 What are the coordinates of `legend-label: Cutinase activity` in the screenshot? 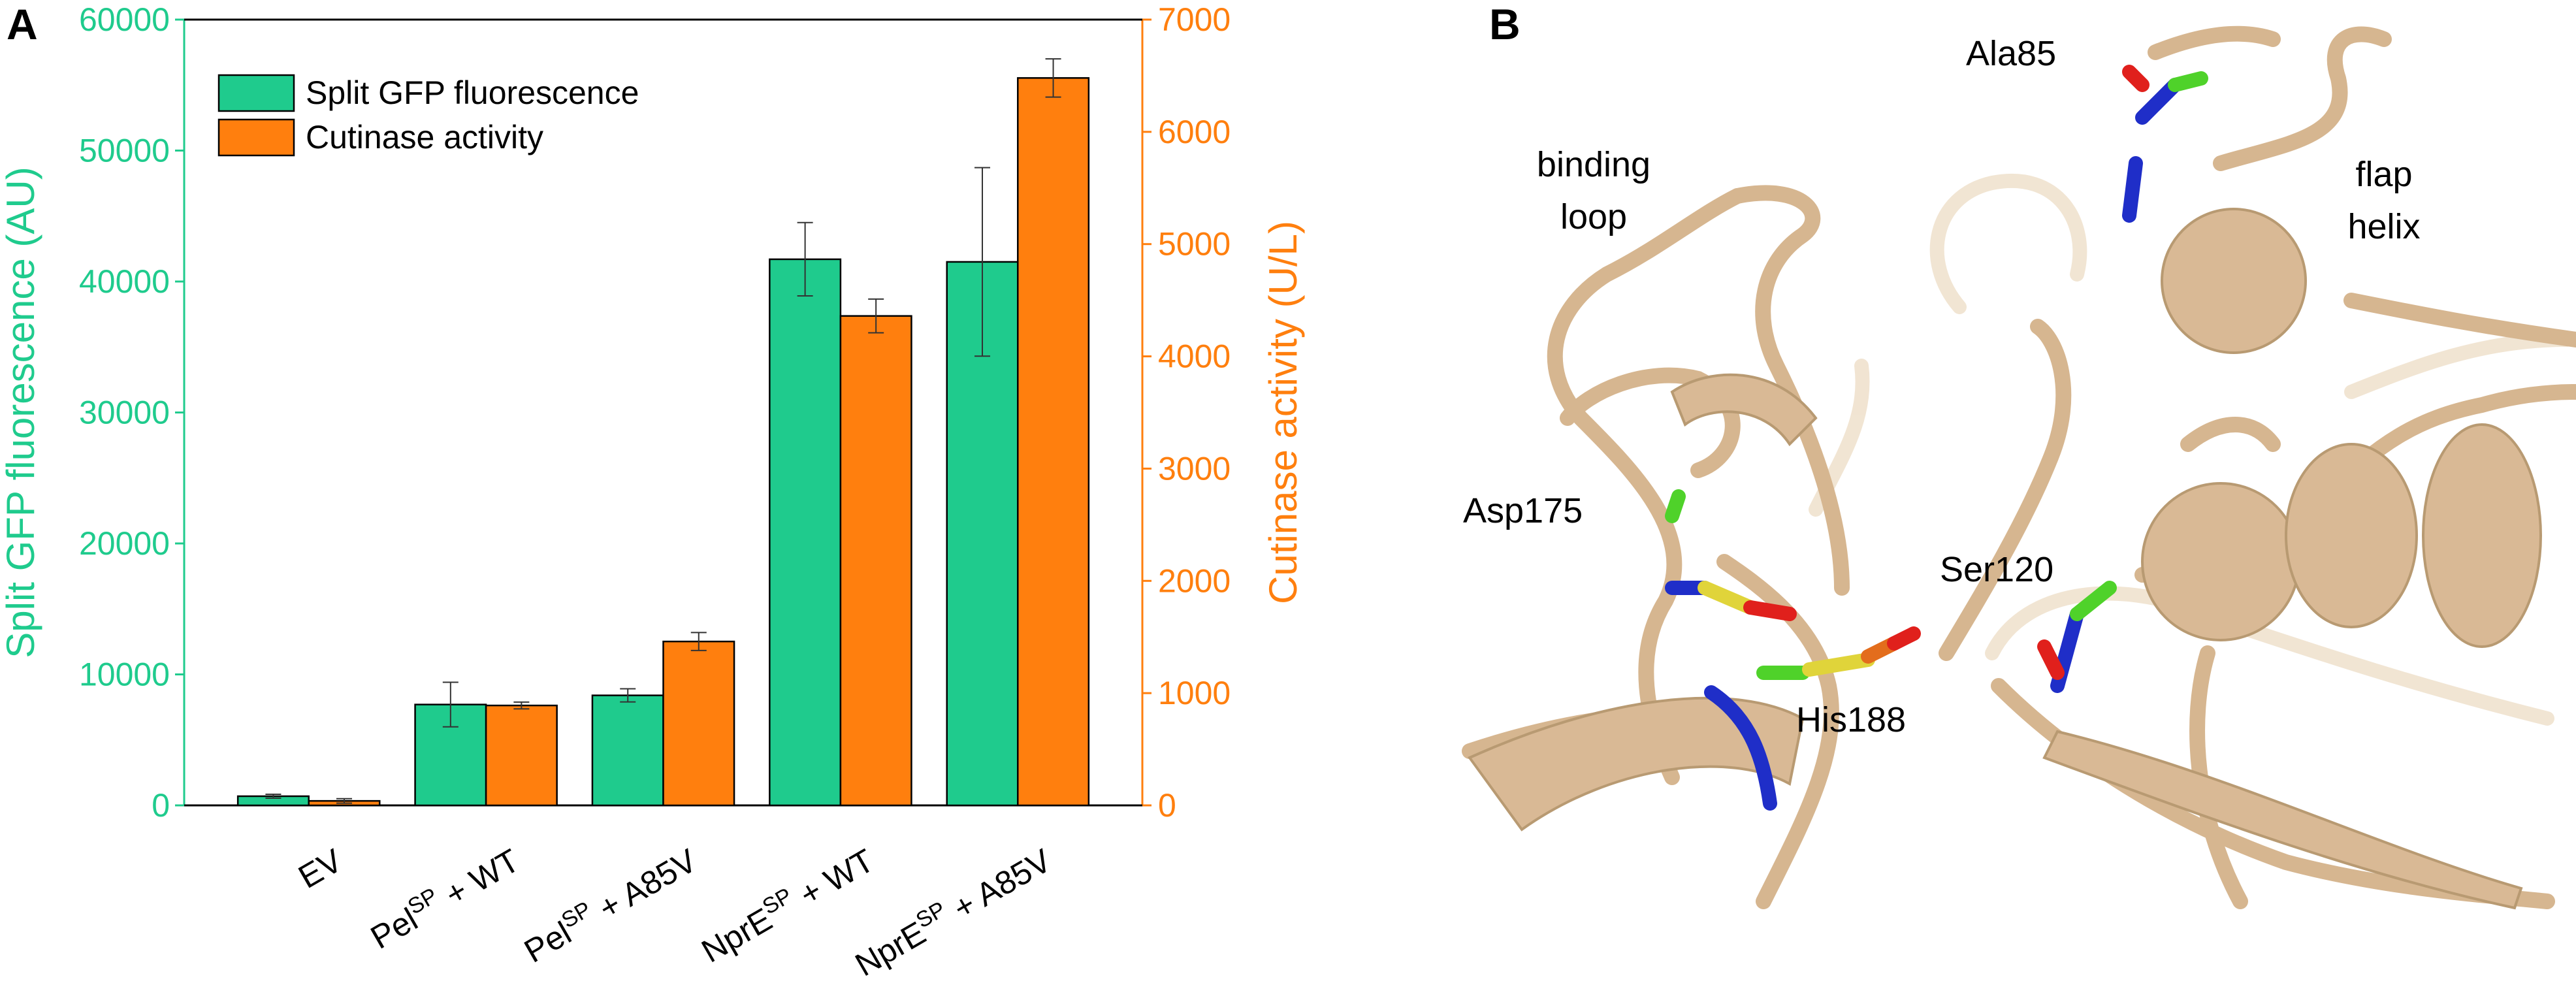 It's located at (424, 137).